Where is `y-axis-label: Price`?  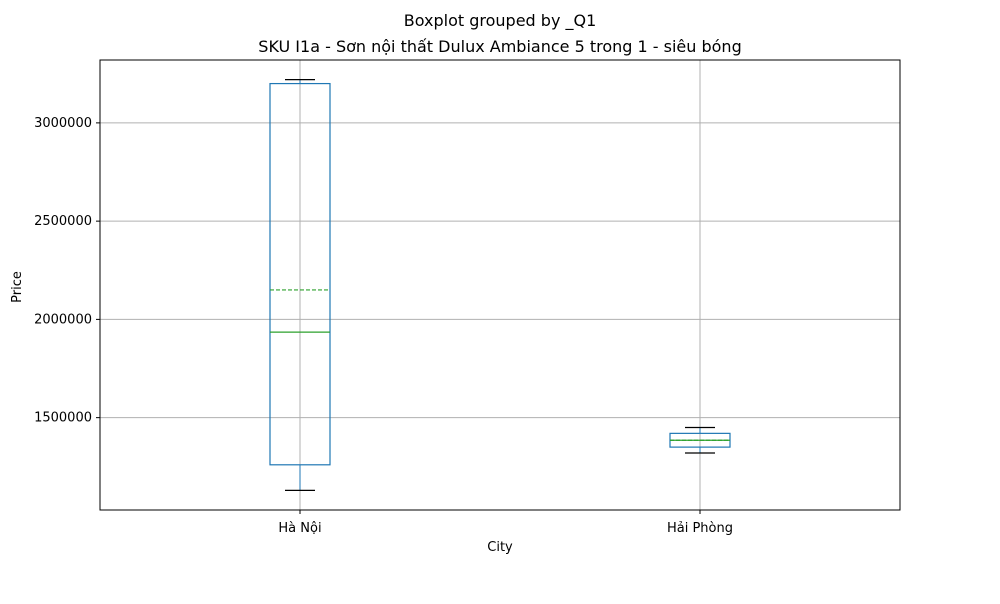
y-axis-label: Price is located at coordinates (17, 287).